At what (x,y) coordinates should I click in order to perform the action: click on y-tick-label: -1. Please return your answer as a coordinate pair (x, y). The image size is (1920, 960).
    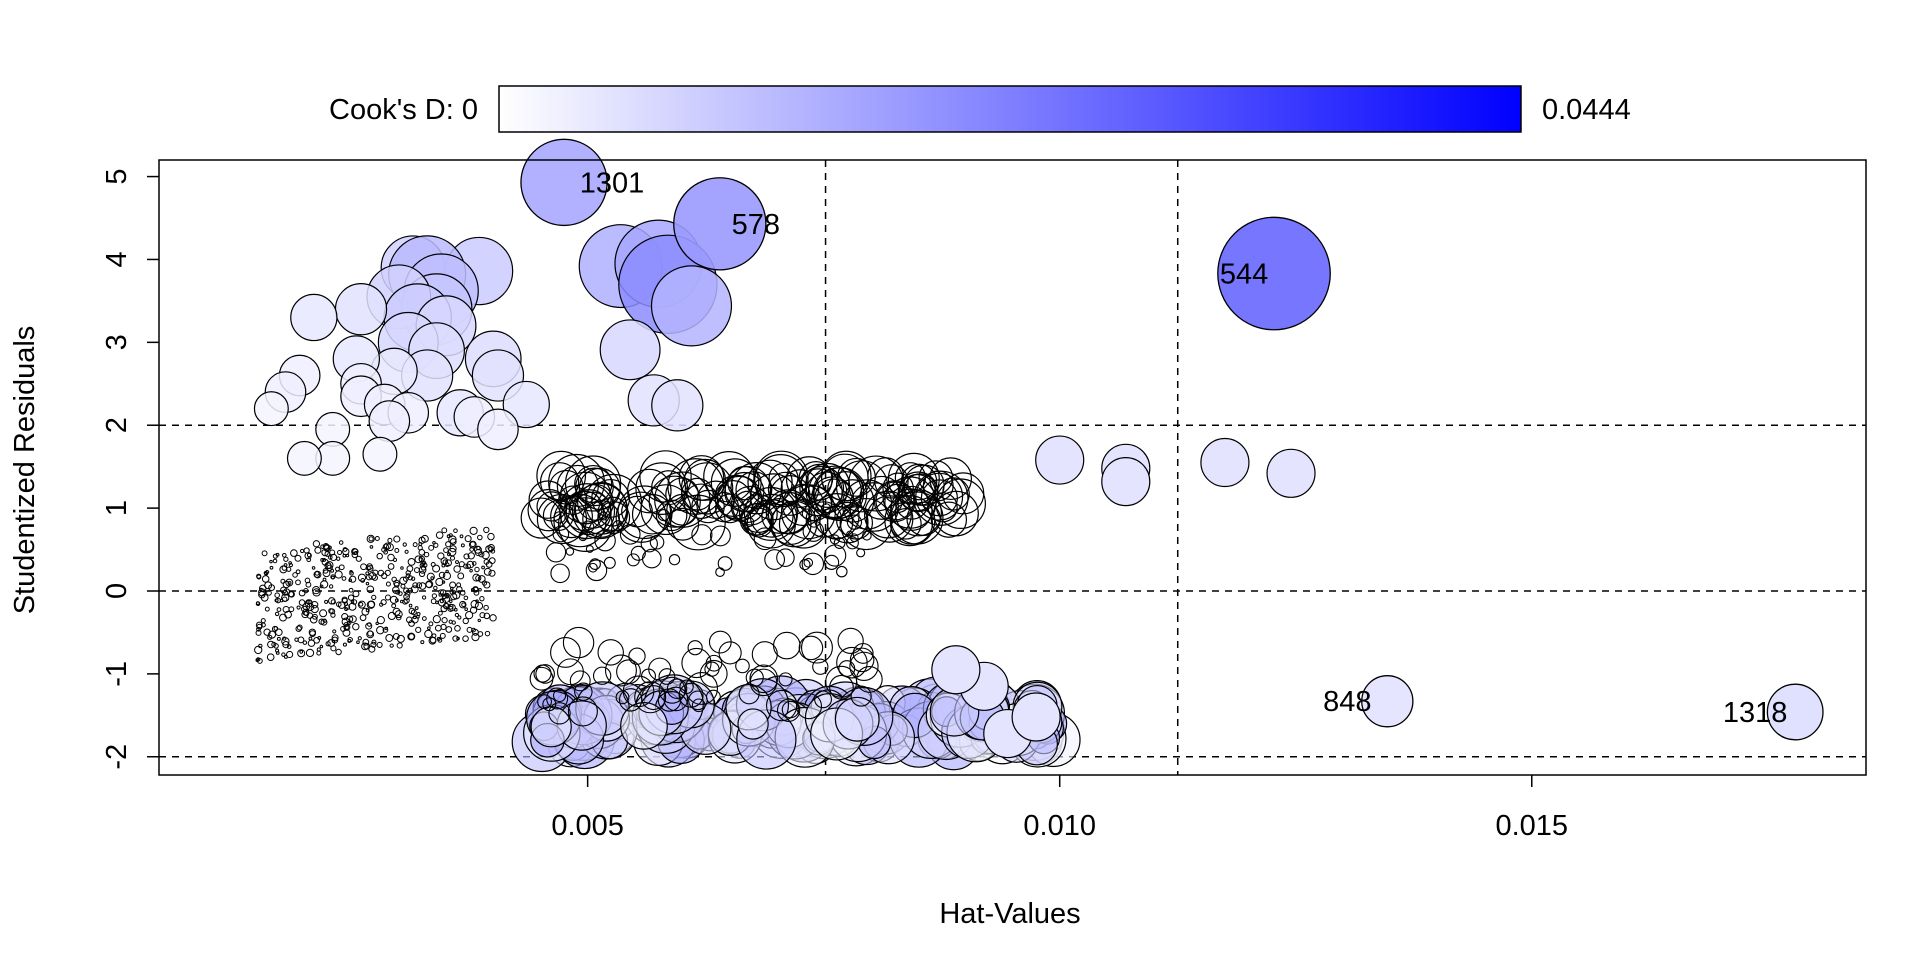
    Looking at the image, I should click on (117, 674).